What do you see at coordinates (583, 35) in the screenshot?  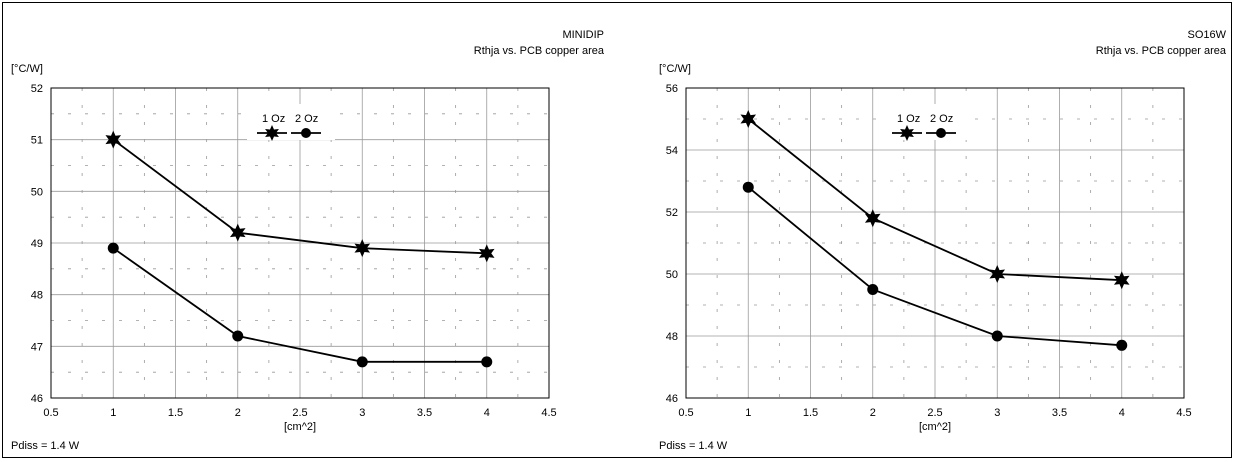 I see `chart-title: MINIDIP` at bounding box center [583, 35].